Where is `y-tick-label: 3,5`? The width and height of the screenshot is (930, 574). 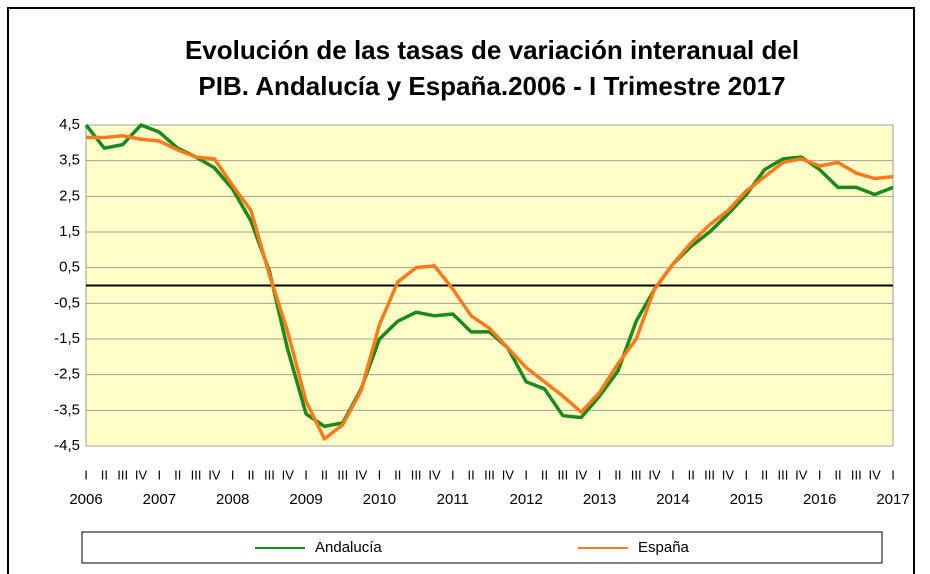
y-tick-label: 3,5 is located at coordinates (69, 160).